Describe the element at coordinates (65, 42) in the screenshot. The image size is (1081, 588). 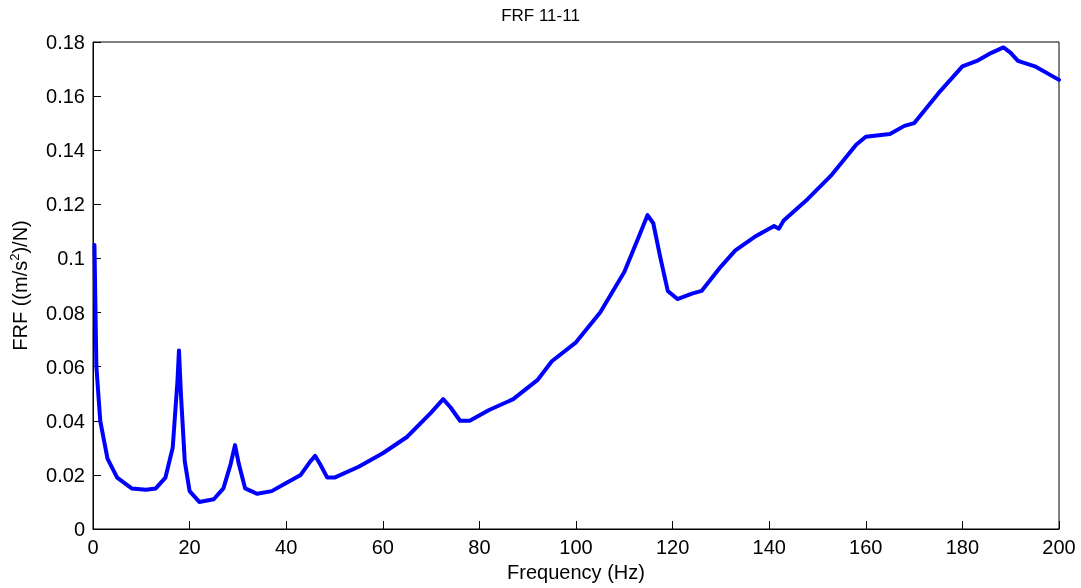
I see `y-tick-label: 0.18` at that location.